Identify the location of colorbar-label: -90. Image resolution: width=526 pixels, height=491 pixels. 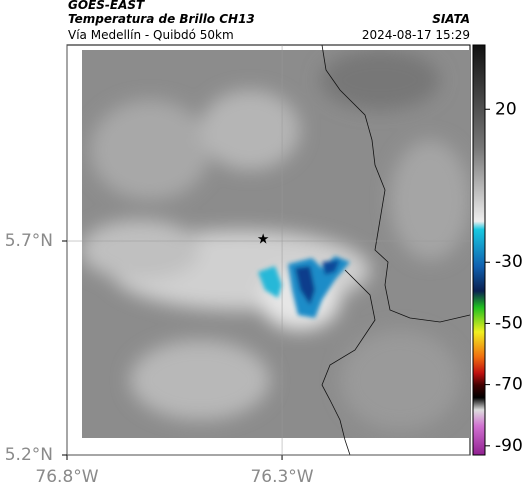
(509, 446).